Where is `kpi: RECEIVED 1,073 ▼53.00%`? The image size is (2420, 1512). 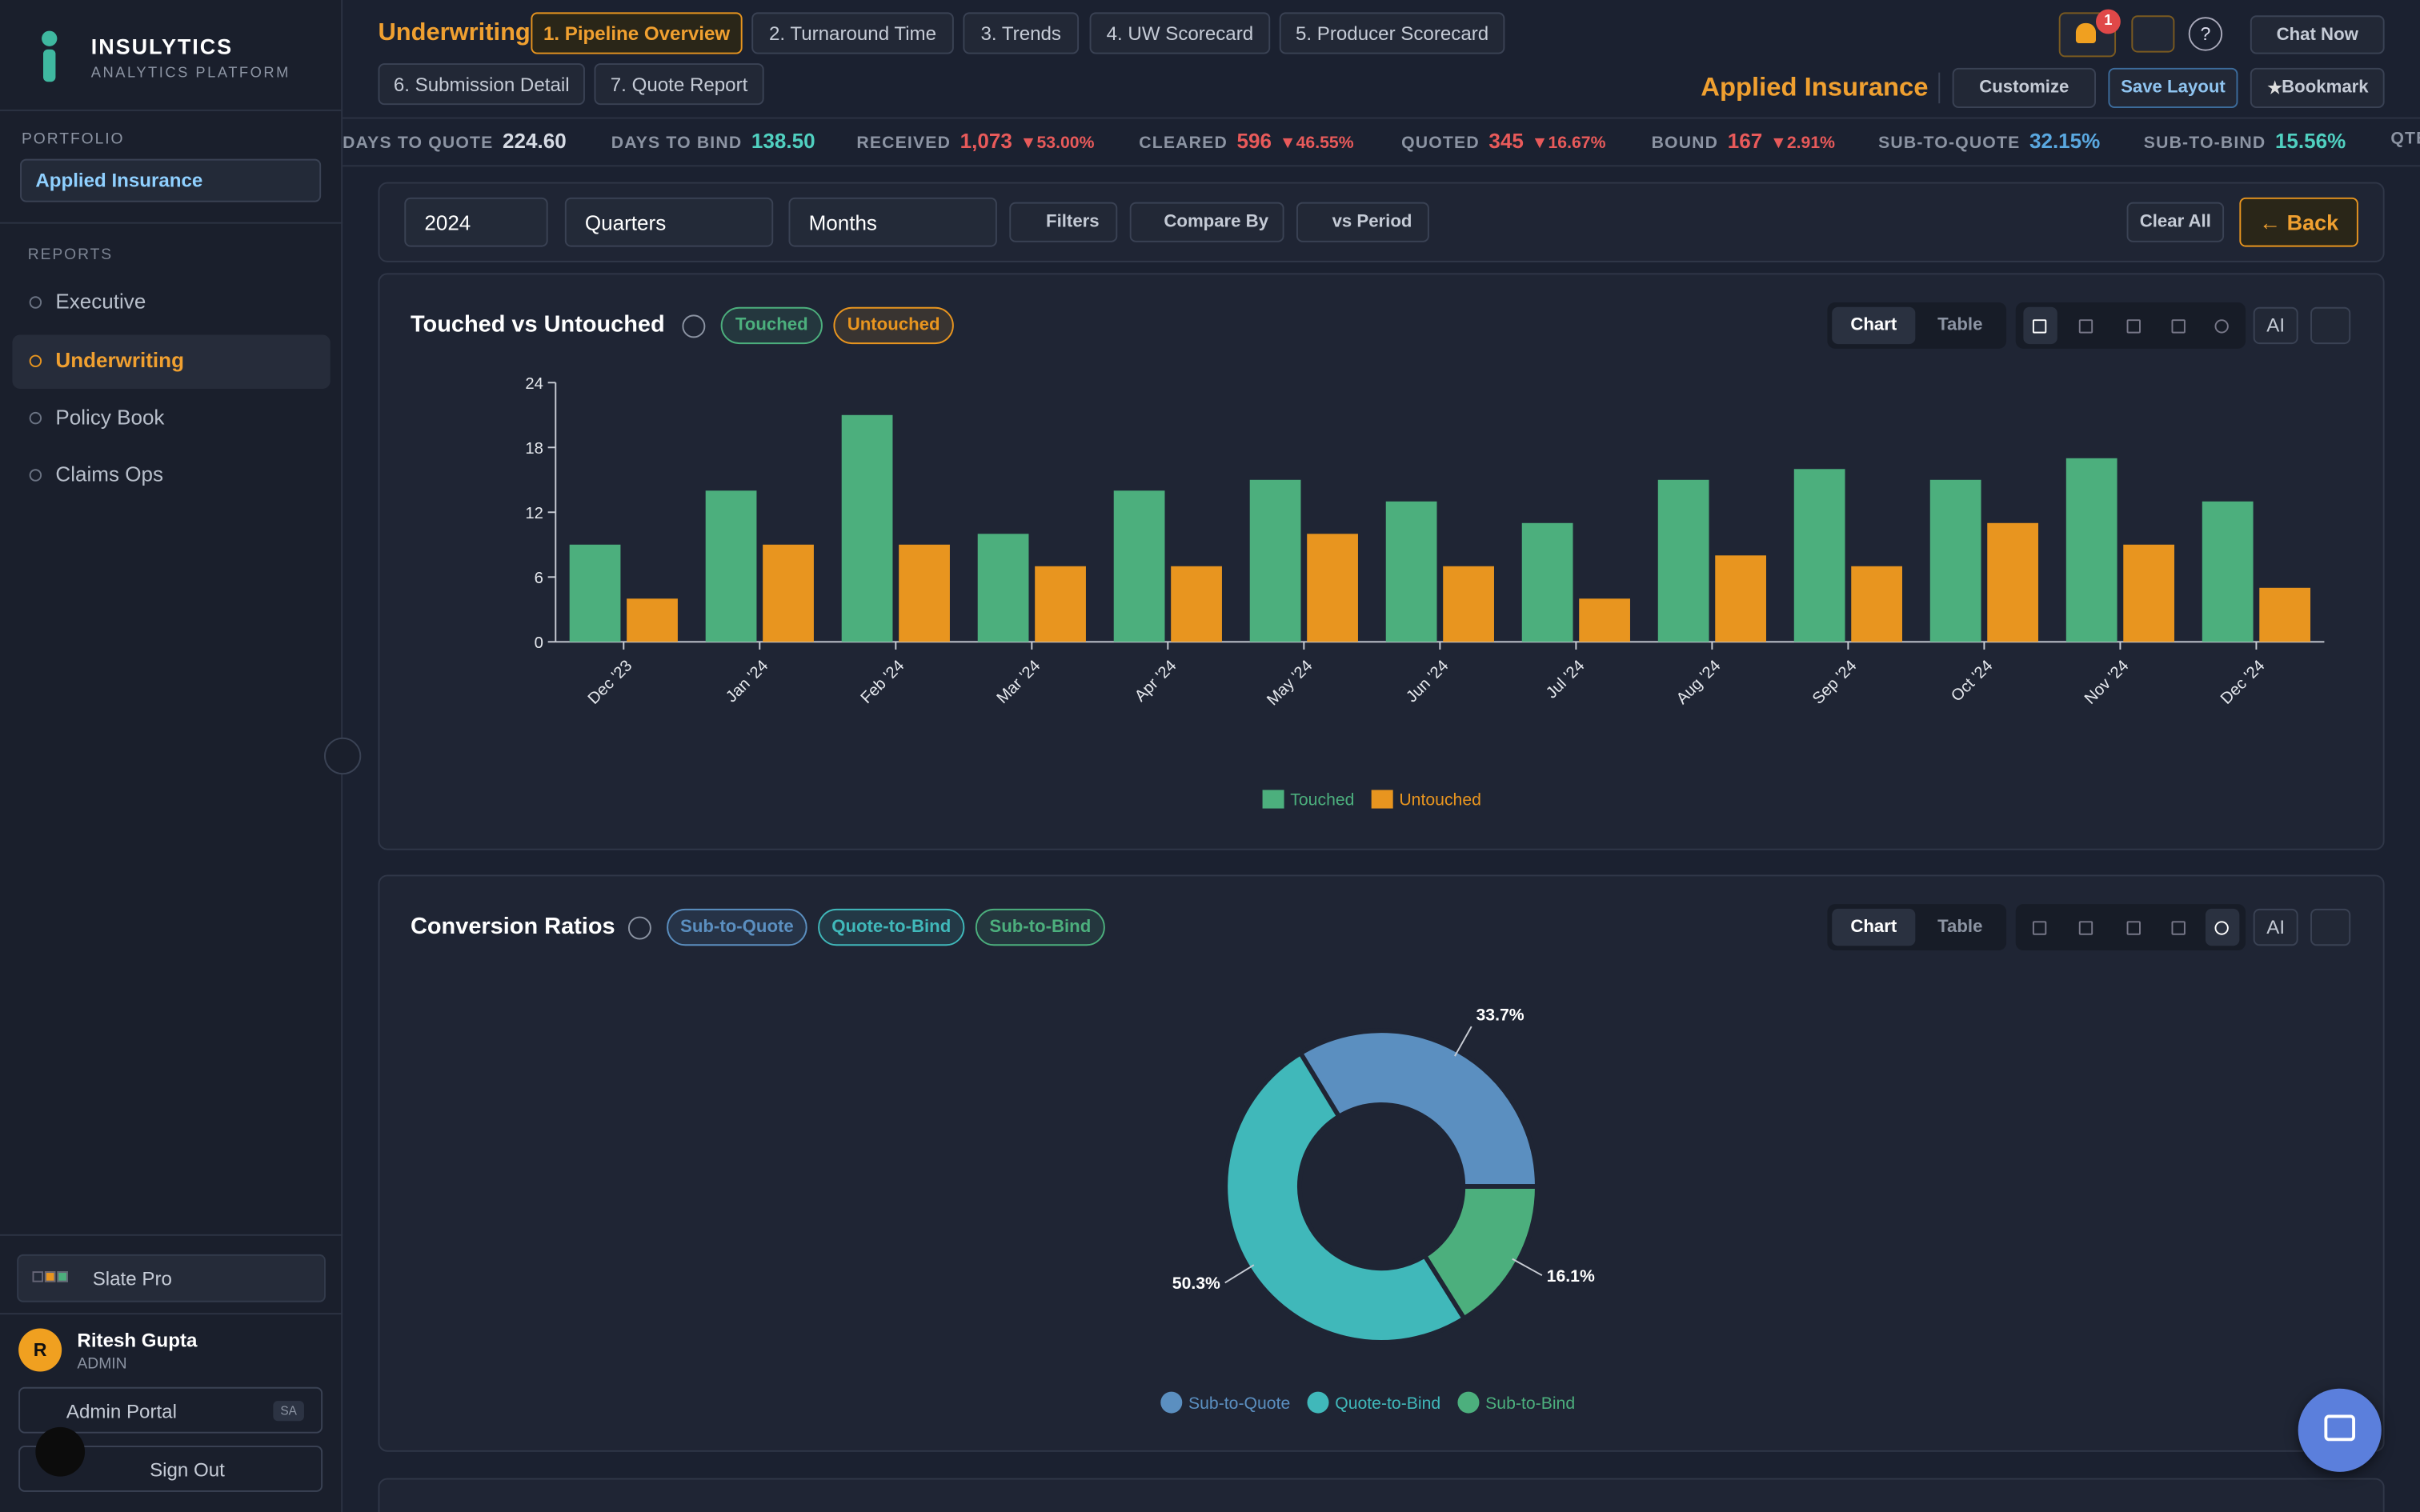
kpi: RECEIVED 1,073 ▼53.00% is located at coordinates (975, 141).